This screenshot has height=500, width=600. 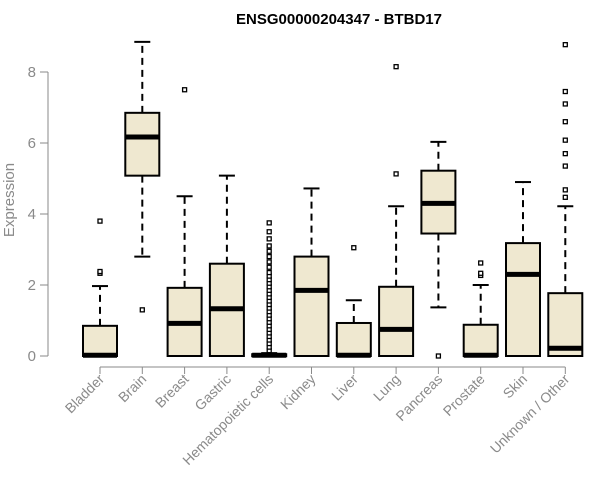 What do you see at coordinates (386, 387) in the screenshot?
I see `x-tick-label: Lung` at bounding box center [386, 387].